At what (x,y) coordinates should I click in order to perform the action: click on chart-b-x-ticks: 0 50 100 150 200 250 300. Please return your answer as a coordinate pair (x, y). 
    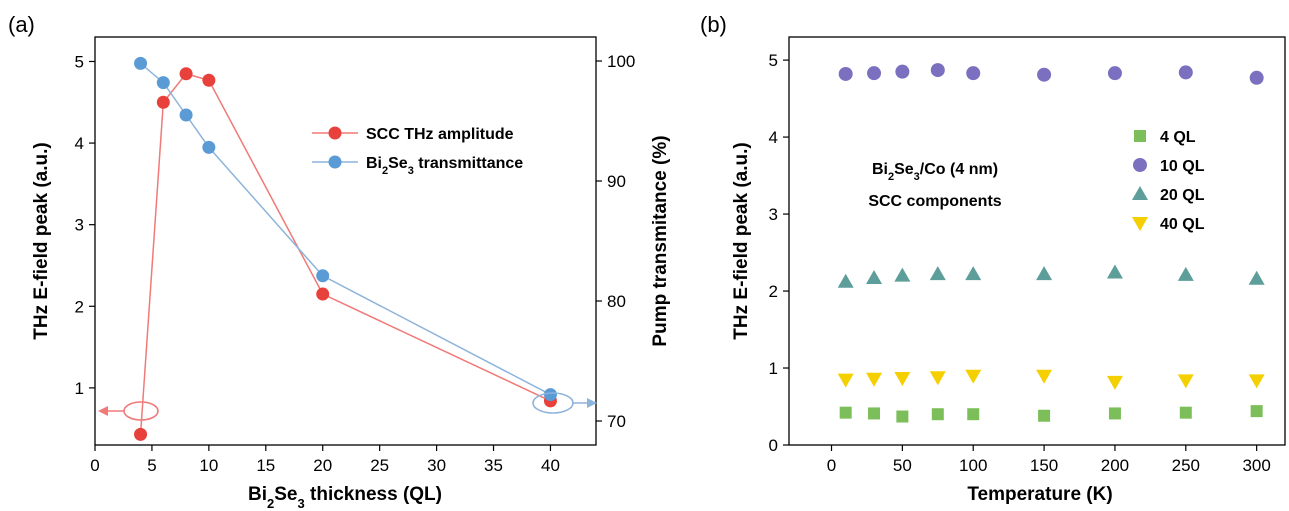
    Looking at the image, I should click on (1049, 460).